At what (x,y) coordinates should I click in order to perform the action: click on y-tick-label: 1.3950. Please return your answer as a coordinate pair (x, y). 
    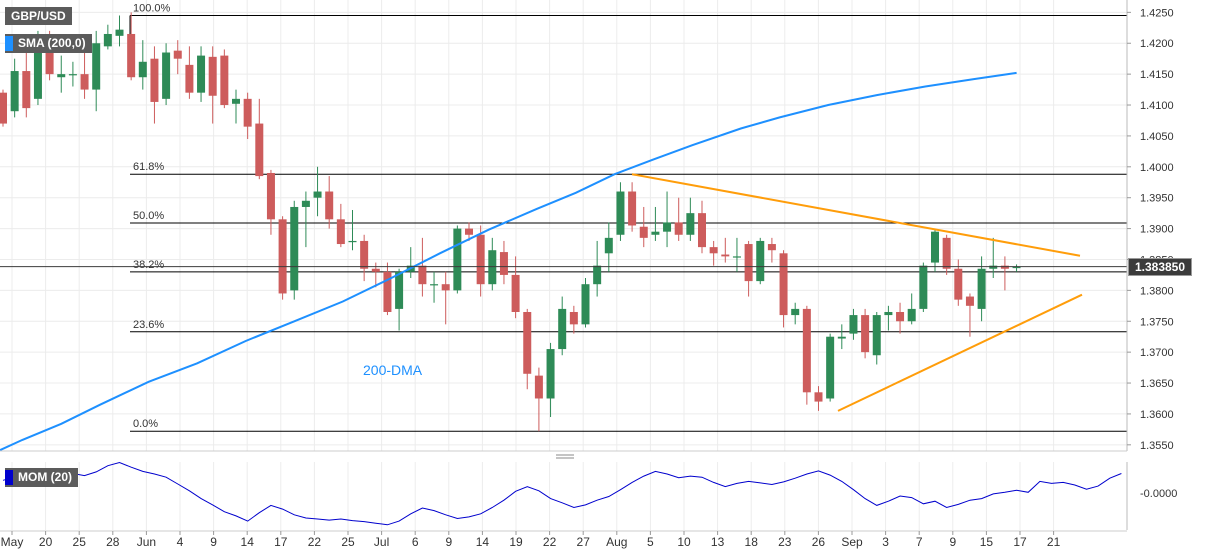
    Looking at the image, I should click on (1157, 199).